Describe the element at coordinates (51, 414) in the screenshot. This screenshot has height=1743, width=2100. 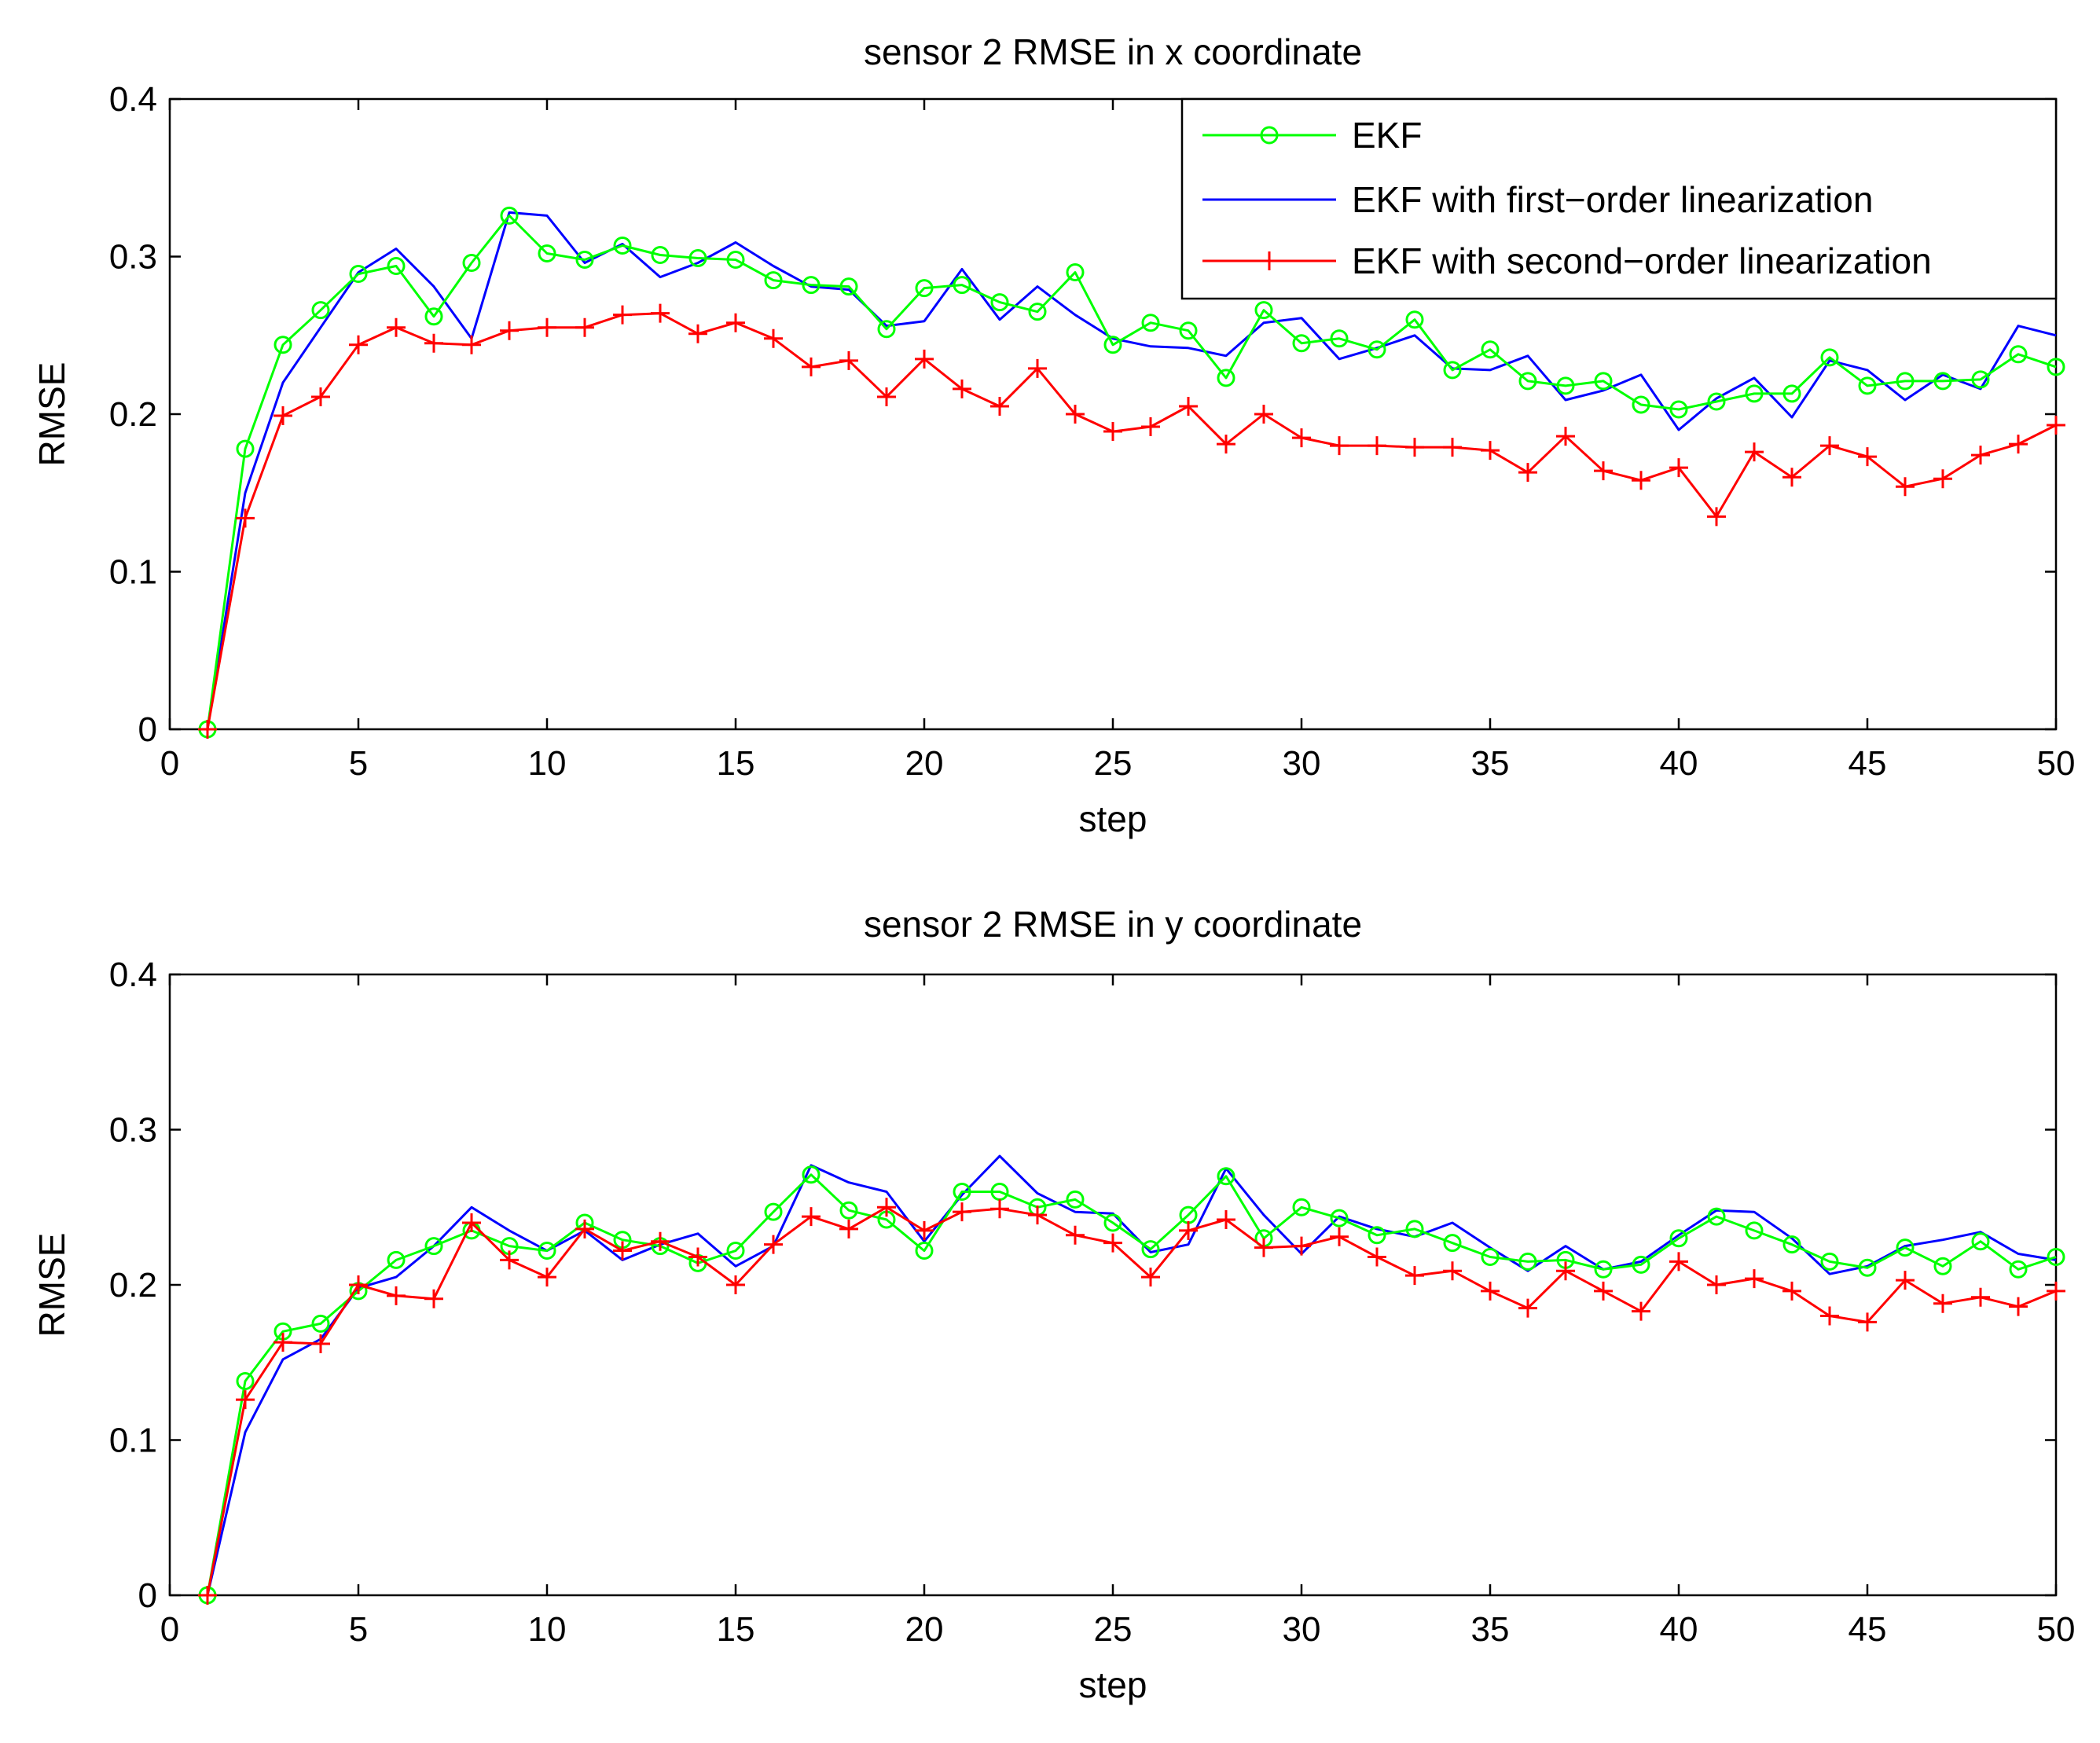
I see `y-axis-label: RMSE` at that location.